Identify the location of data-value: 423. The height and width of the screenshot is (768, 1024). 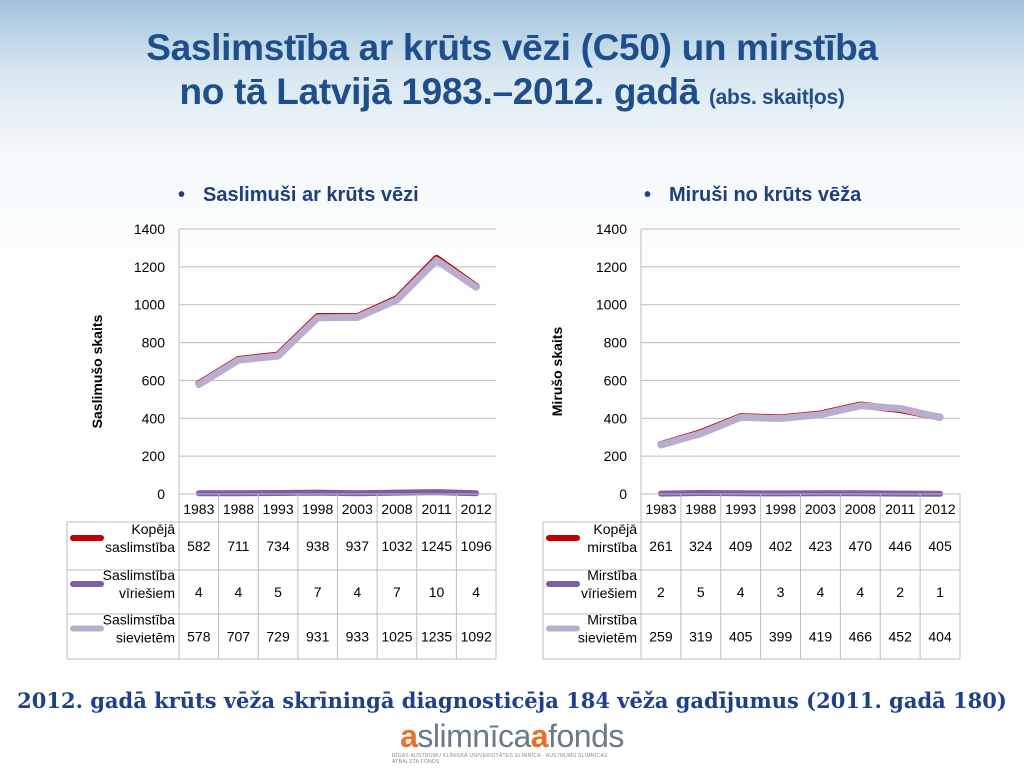
(821, 546).